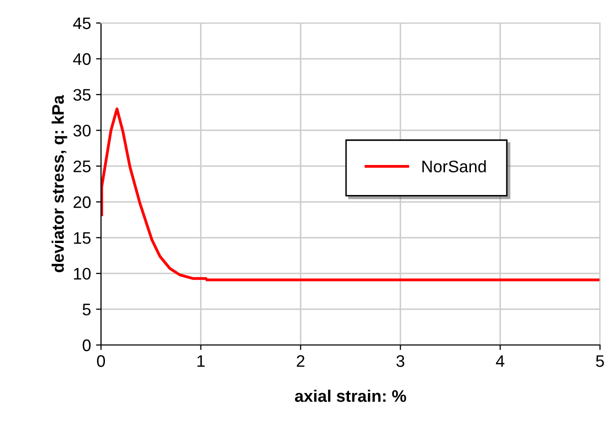 This screenshot has width=610, height=424. What do you see at coordinates (82, 202) in the screenshot?
I see `y-tick-label: 20` at bounding box center [82, 202].